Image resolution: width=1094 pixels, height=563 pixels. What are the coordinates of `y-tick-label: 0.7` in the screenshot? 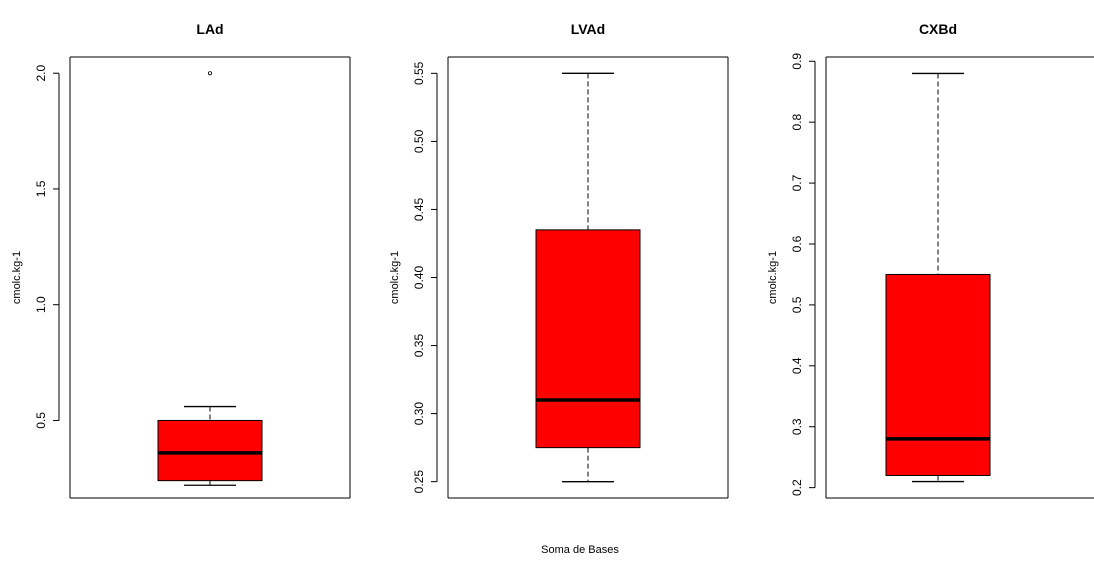 It's located at (797, 182).